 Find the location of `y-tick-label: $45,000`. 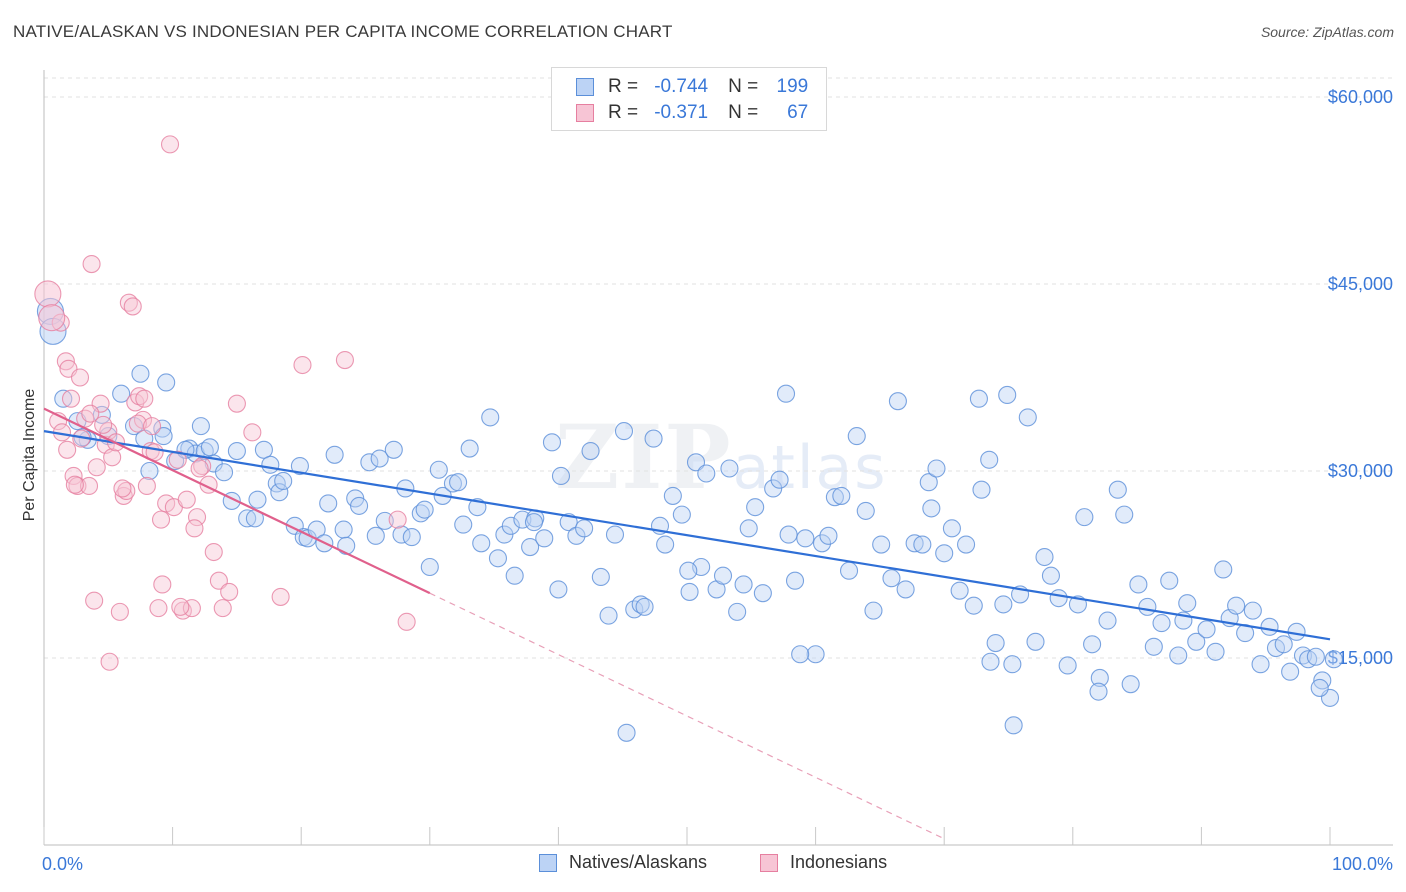

y-tick-label: $45,000 is located at coordinates (1360, 284).